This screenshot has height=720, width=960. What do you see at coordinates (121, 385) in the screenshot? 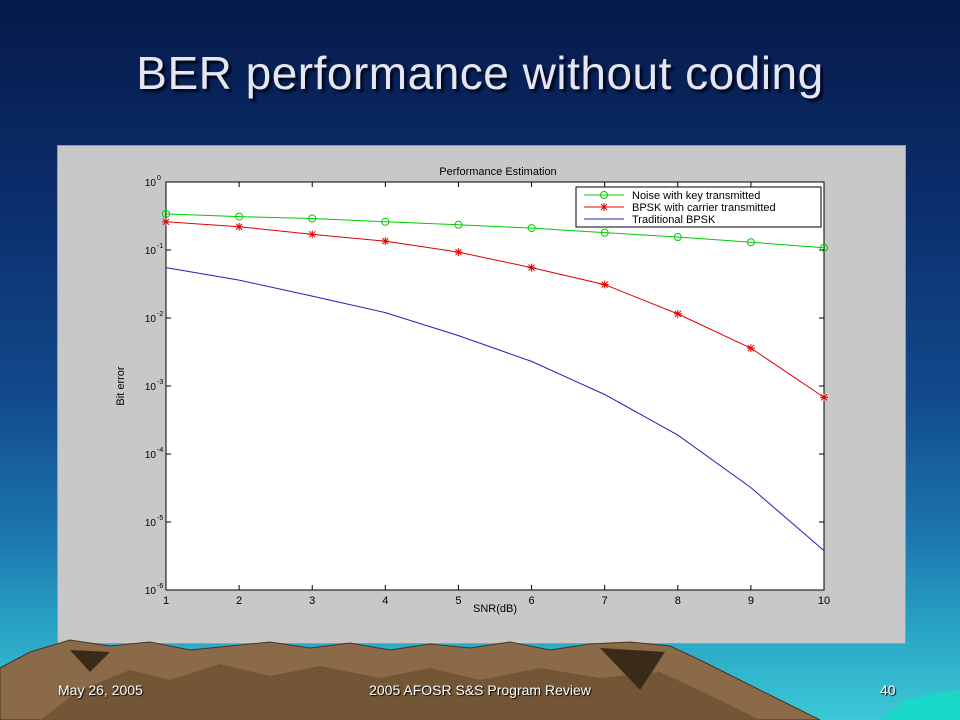
I see `y-axis-label: Bit error` at bounding box center [121, 385].